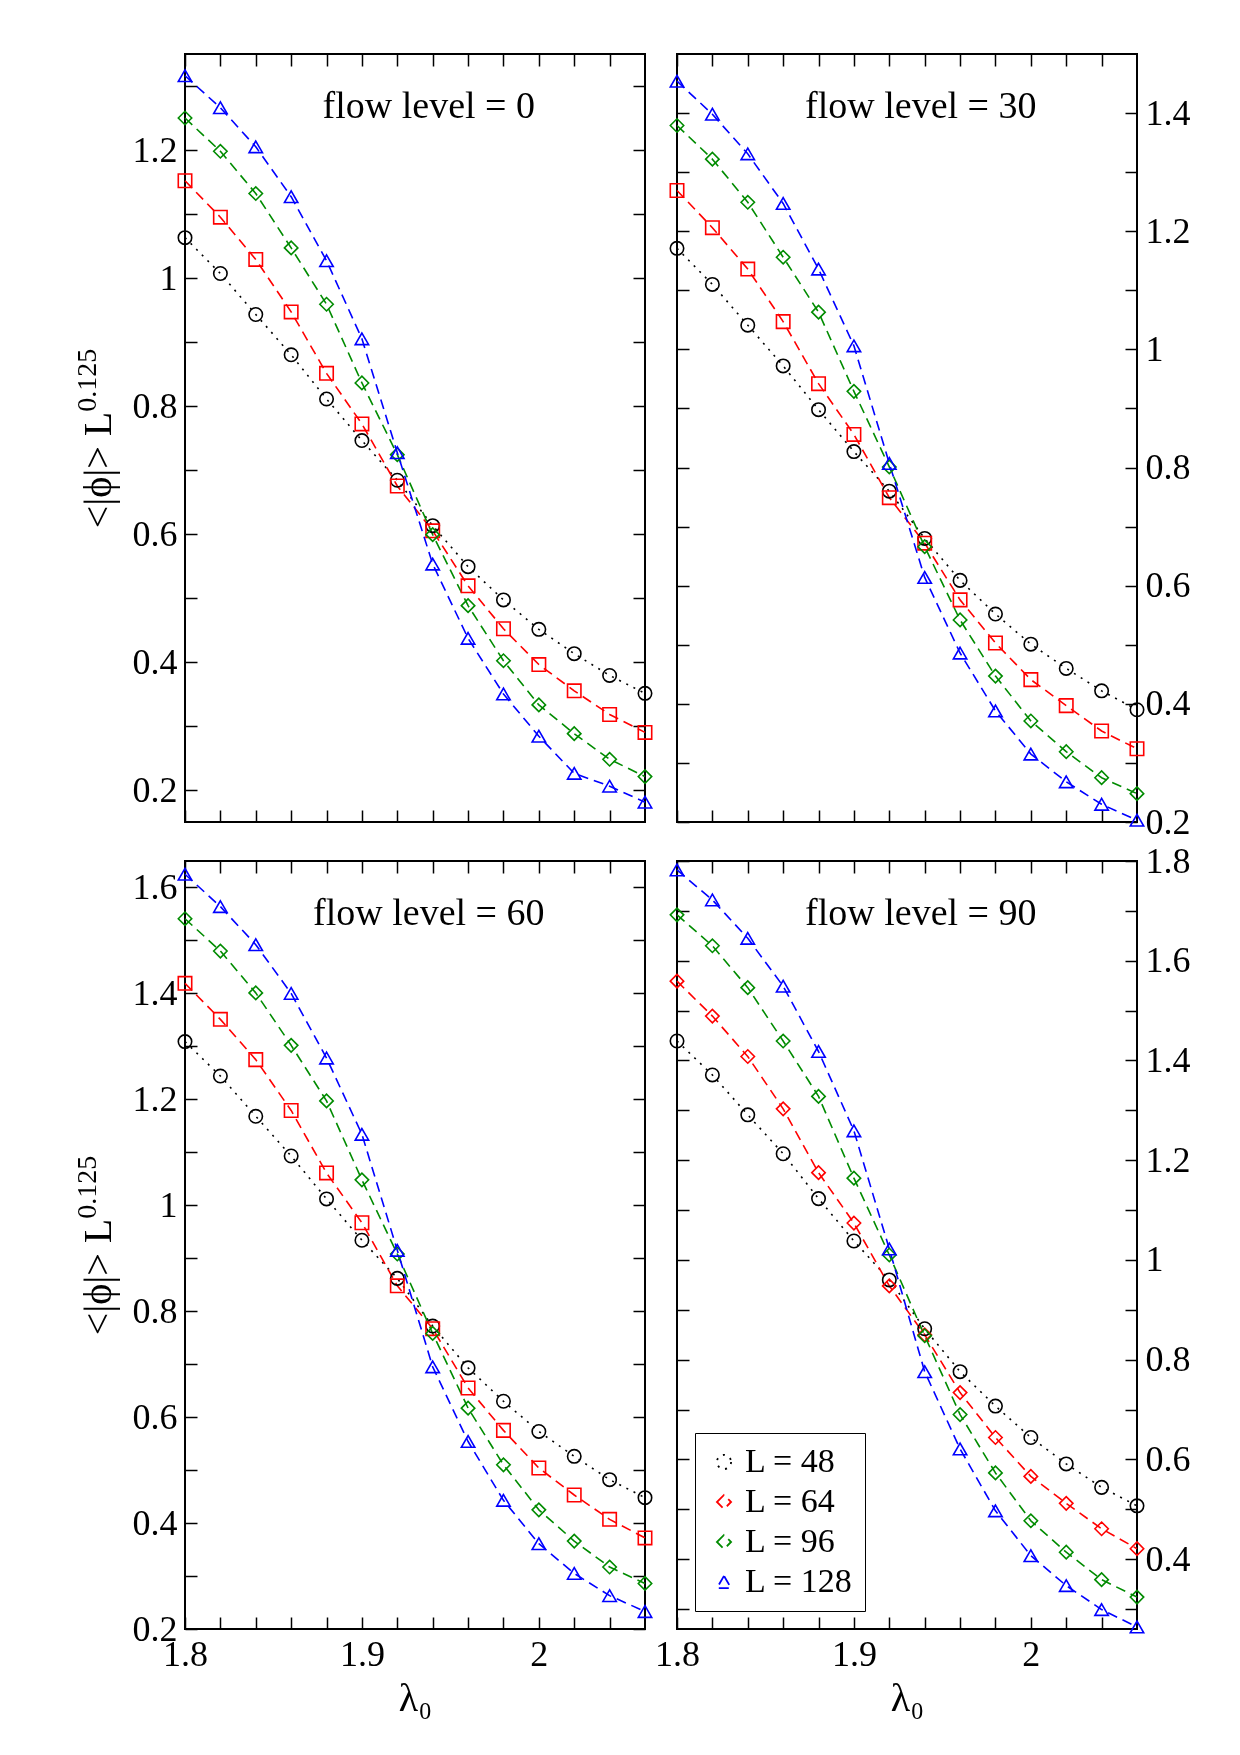 The height and width of the screenshot is (1755, 1240). I want to click on text: flow level = 60, so click(429, 912).